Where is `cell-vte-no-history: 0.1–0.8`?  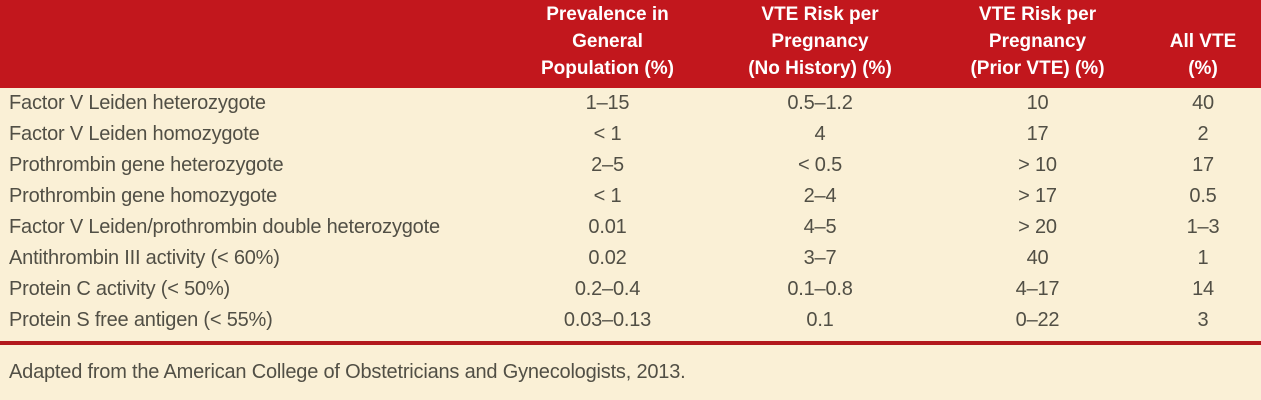 cell-vte-no-history: 0.1–0.8 is located at coordinates (820, 289).